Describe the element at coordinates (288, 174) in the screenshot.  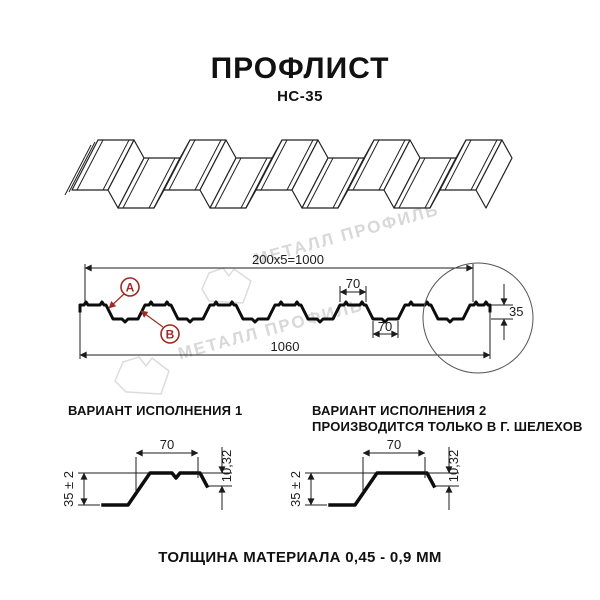
I see `sheet-3d-drawing` at that location.